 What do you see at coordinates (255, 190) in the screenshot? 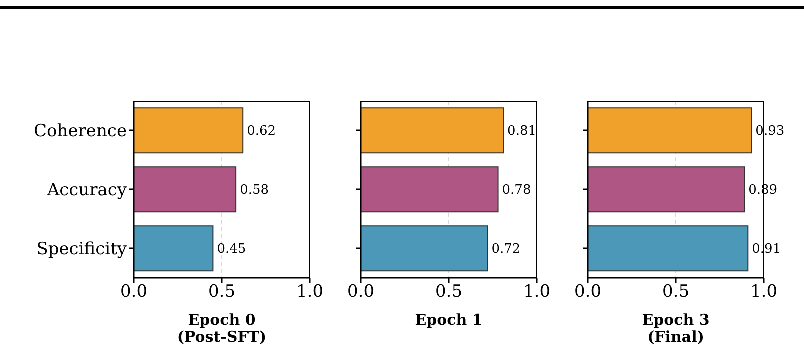
I see `data-label: 0.58` at bounding box center [255, 190].